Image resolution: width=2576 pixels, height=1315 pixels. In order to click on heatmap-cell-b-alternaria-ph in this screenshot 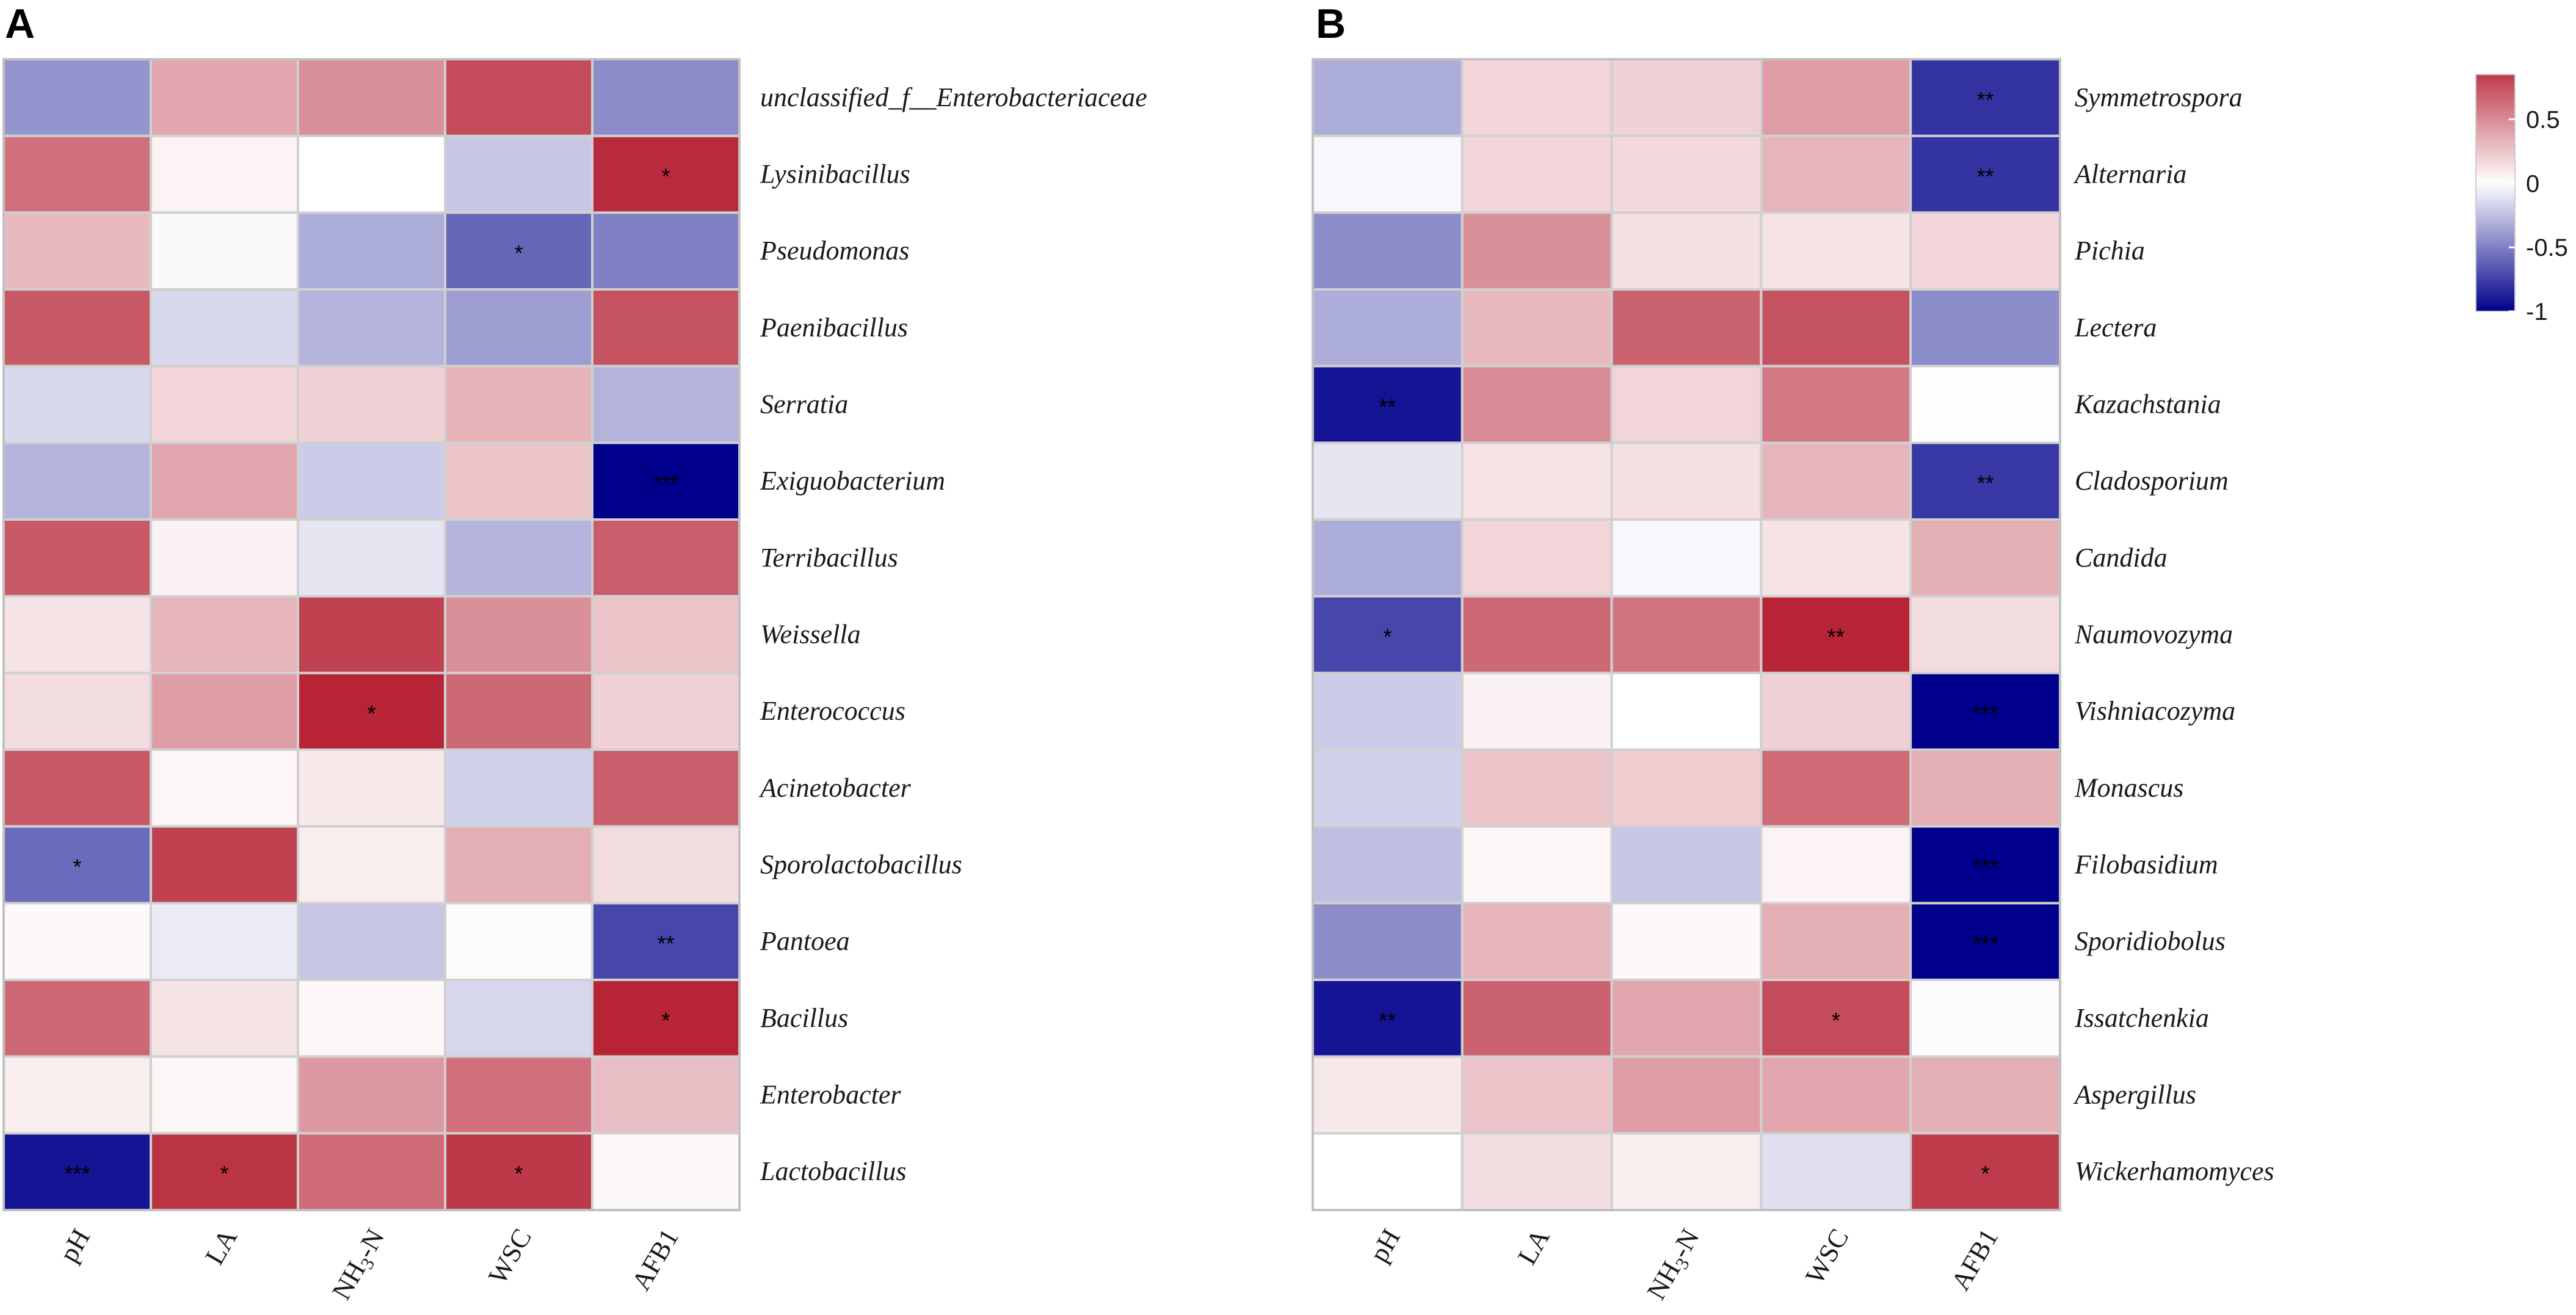, I will do `click(1388, 174)`.